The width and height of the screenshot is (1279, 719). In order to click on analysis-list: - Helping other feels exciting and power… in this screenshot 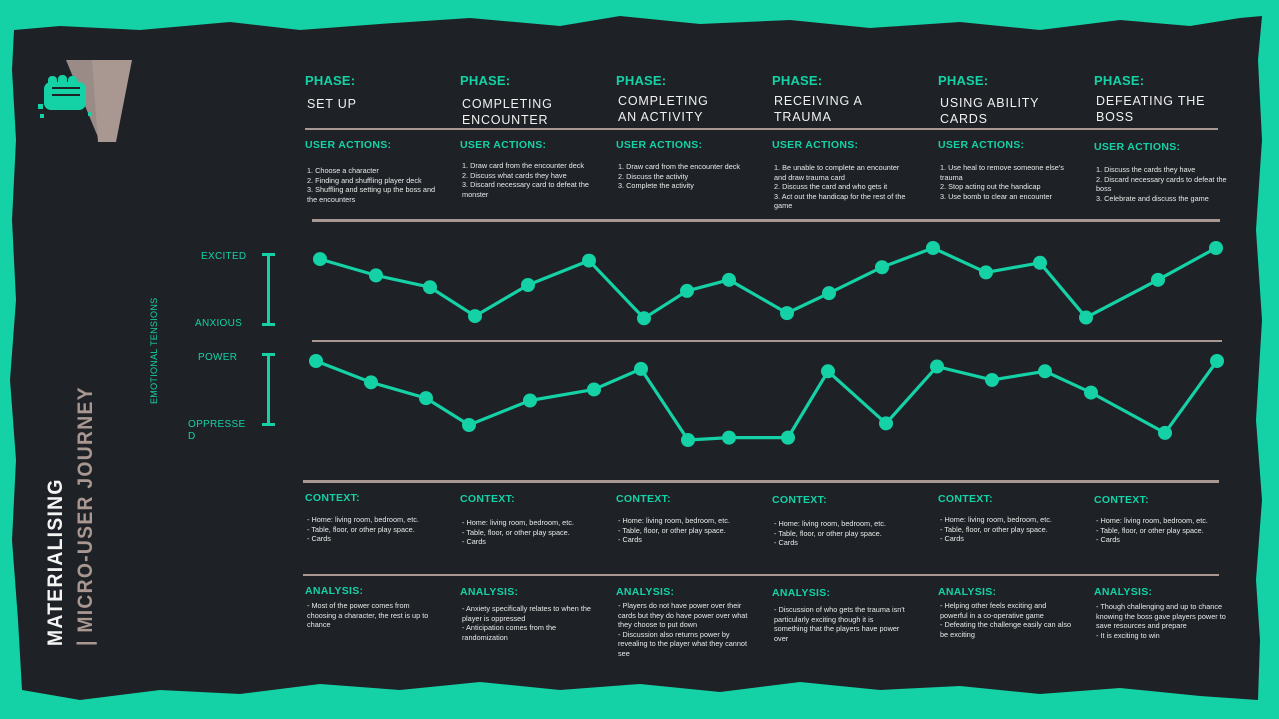, I will do `click(1006, 620)`.